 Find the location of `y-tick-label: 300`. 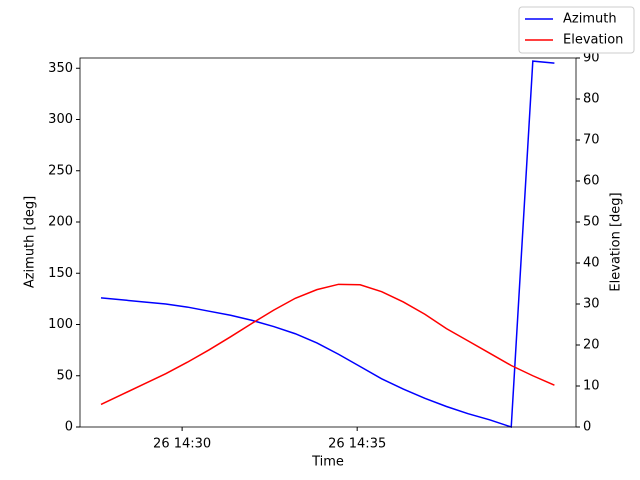

y-tick-label: 300 is located at coordinates (60, 119).